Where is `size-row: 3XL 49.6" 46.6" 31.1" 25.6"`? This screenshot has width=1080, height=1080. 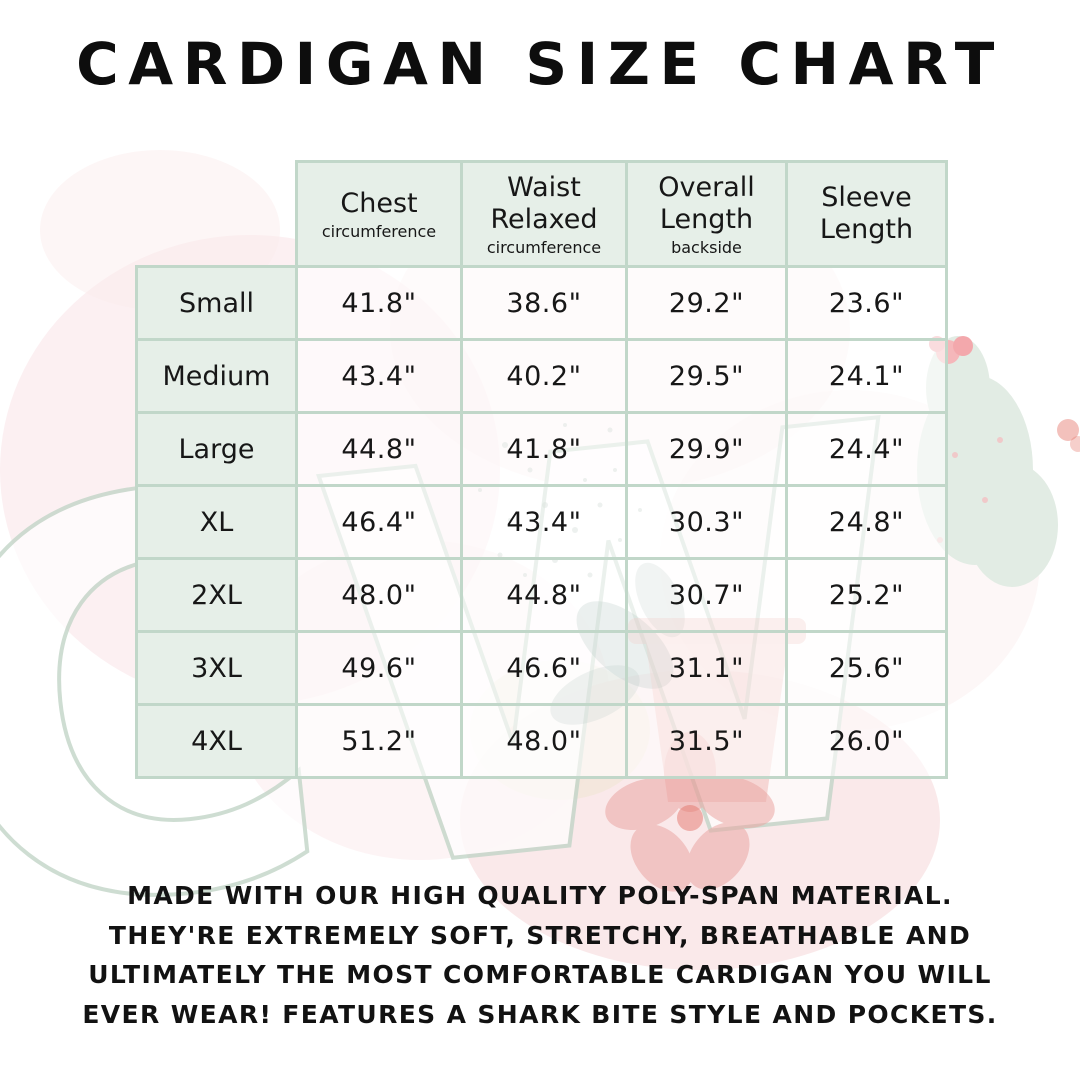
size-row: 3XL 49.6" 46.6" 31.1" 25.6" is located at coordinates (541, 668).